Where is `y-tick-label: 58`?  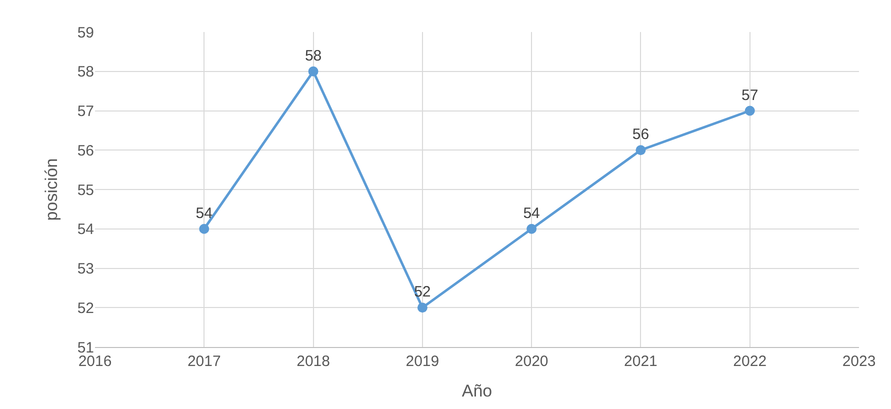
y-tick-label: 58 is located at coordinates (85, 72).